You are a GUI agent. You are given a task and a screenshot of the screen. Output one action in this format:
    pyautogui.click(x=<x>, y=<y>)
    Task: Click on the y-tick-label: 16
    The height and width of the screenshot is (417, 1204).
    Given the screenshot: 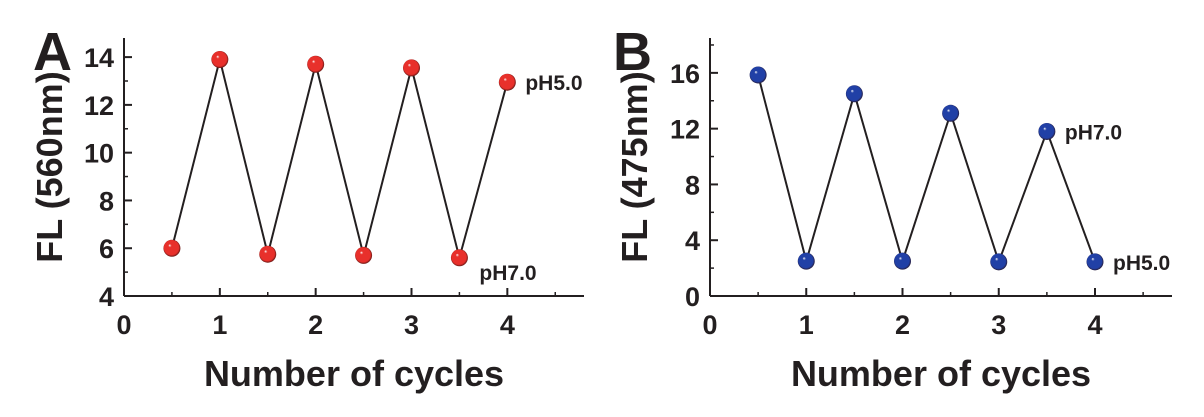 What is the action you would take?
    pyautogui.click(x=685, y=74)
    